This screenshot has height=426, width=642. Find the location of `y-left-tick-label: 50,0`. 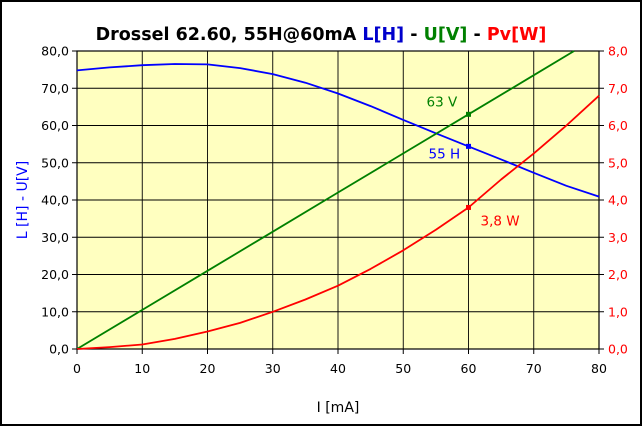

y-left-tick-label: 50,0 is located at coordinates (55, 162).